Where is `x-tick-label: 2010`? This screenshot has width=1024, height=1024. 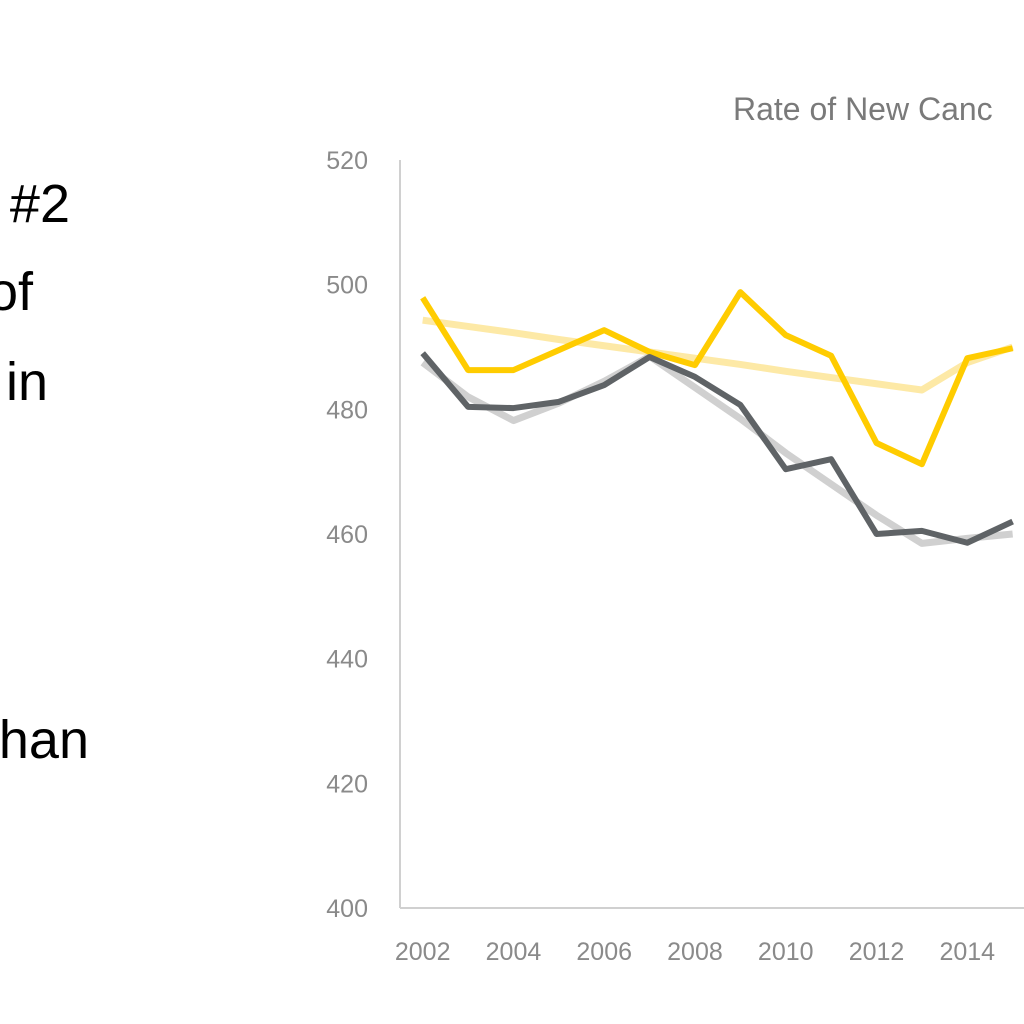 x-tick-label: 2010 is located at coordinates (786, 952).